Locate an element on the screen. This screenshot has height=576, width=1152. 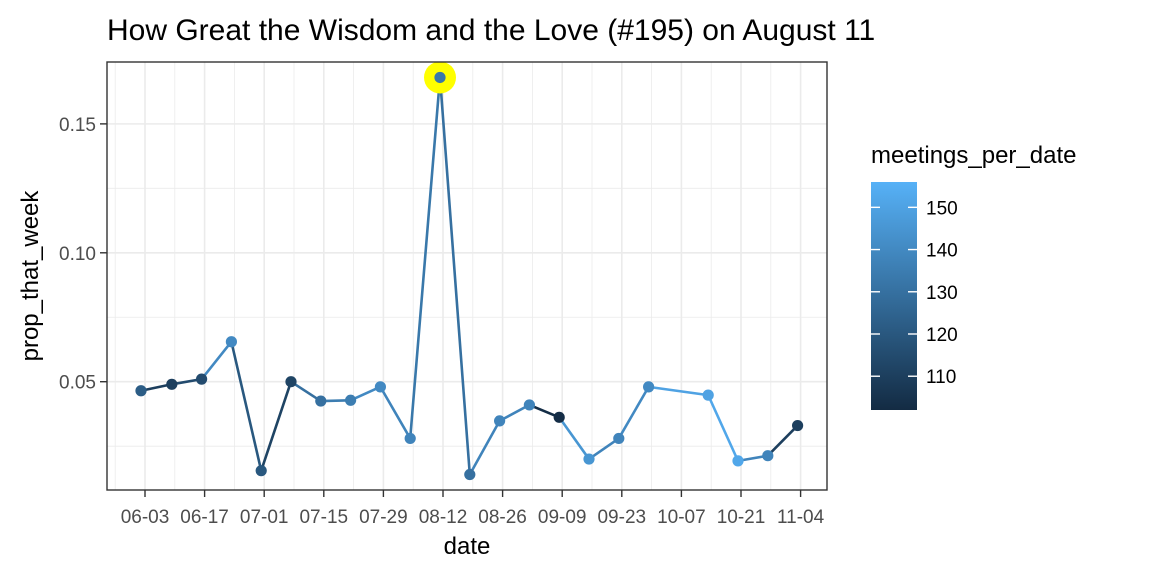
x-tick-label: 08-26 is located at coordinates (502, 517).